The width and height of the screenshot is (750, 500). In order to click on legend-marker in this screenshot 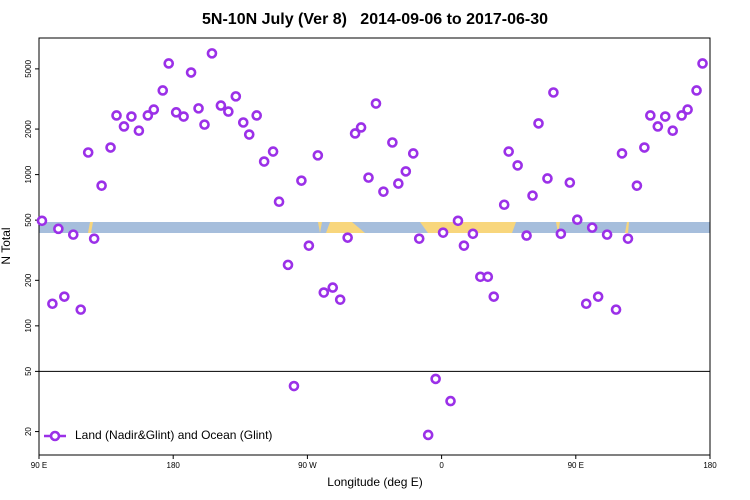, I will do `click(55, 436)`.